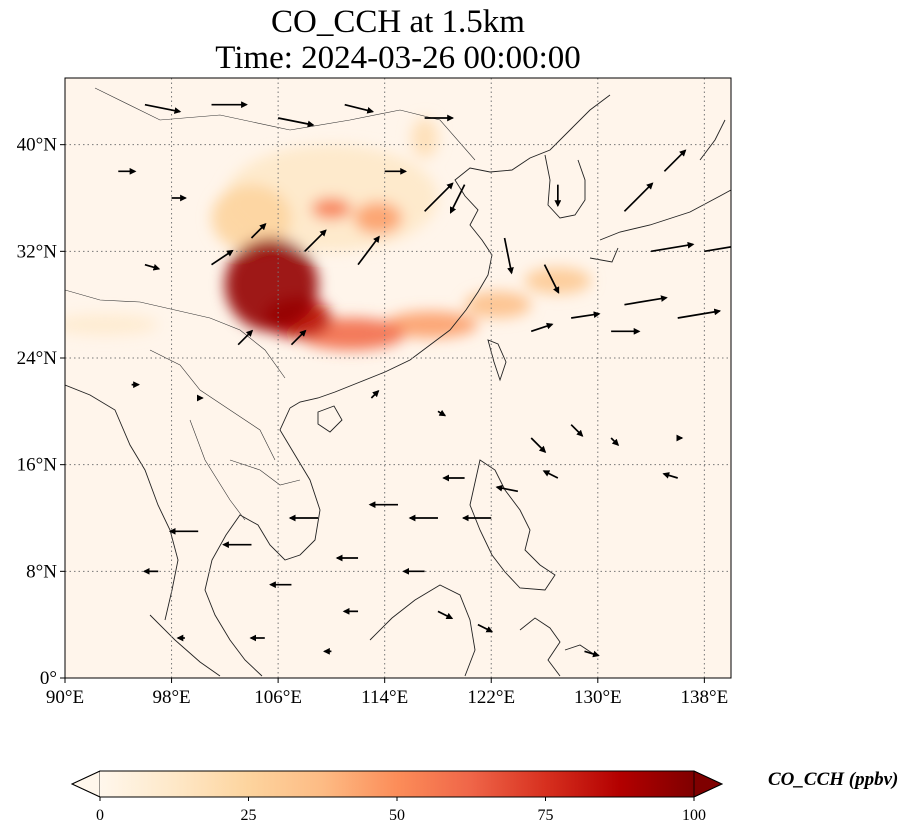 This screenshot has height=836, width=921. Describe the element at coordinates (565, 186) in the screenshot. I see `korea-coastline` at that location.